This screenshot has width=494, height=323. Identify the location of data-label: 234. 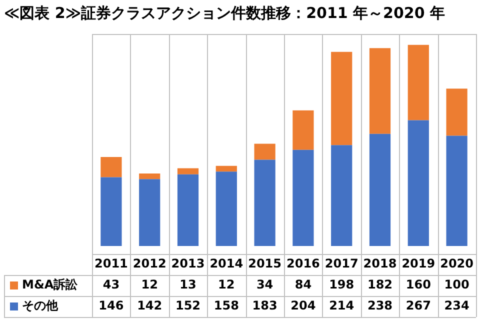
(457, 305).